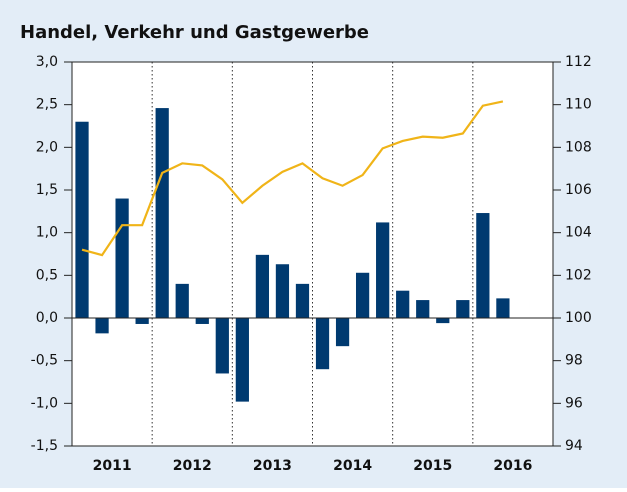 The height and width of the screenshot is (492, 627). What do you see at coordinates (512, 466) in the screenshot?
I see `x-tick-label: 2016` at bounding box center [512, 466].